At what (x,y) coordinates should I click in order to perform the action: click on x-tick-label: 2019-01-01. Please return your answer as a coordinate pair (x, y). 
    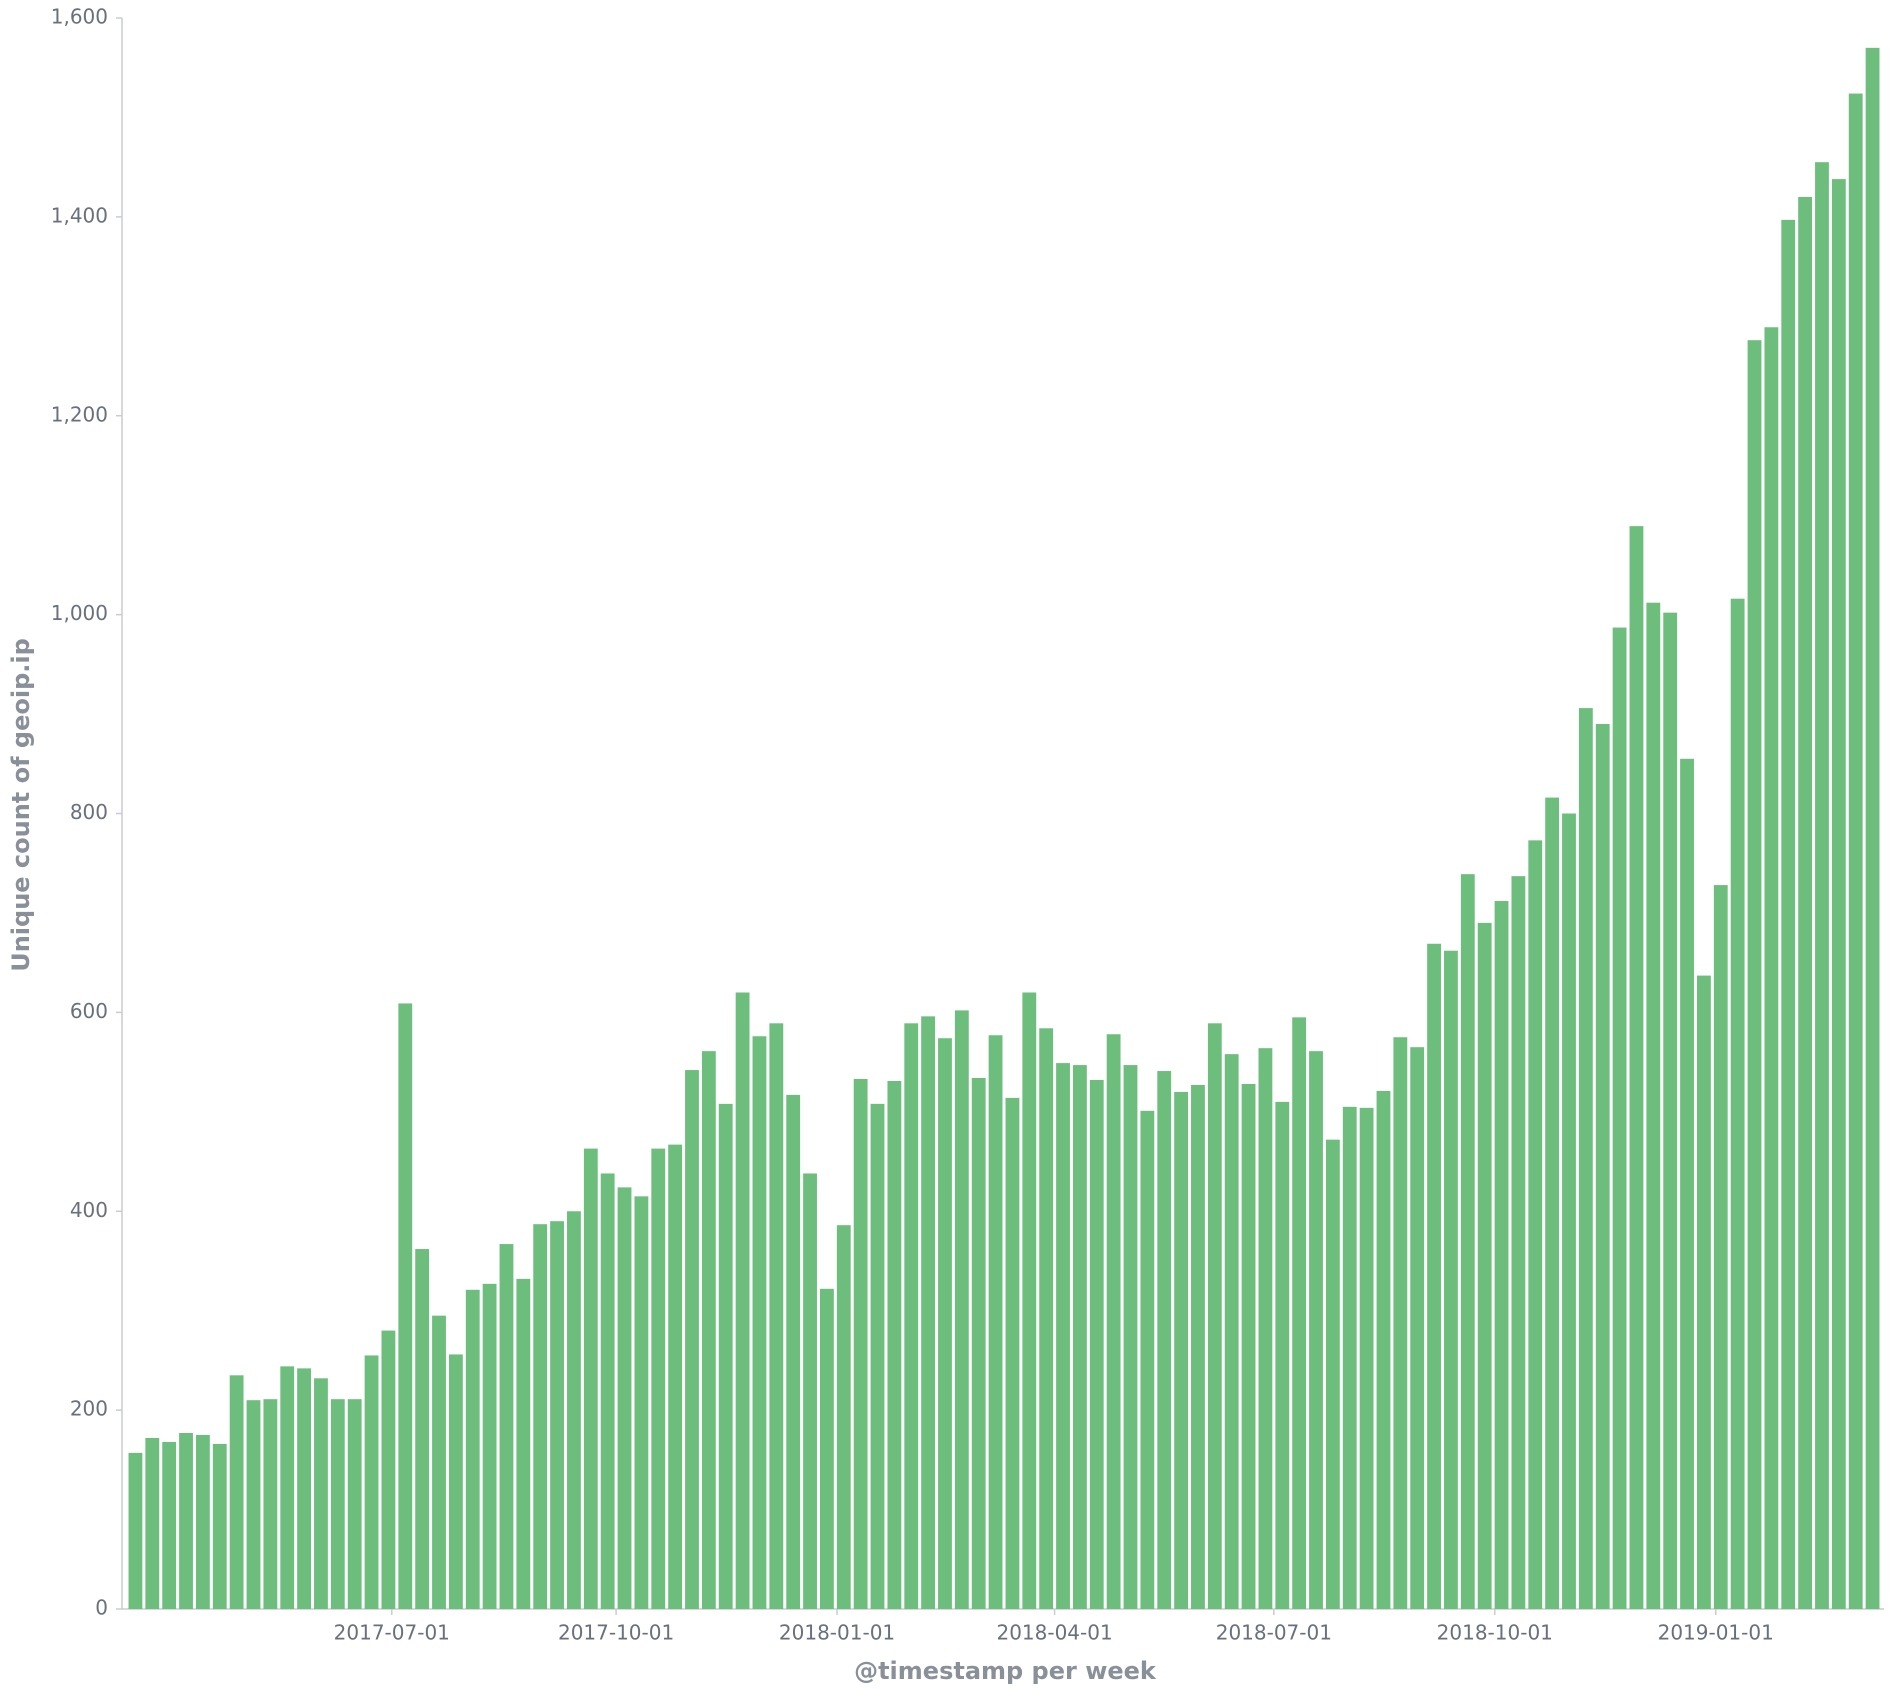
    Looking at the image, I should click on (1716, 1633).